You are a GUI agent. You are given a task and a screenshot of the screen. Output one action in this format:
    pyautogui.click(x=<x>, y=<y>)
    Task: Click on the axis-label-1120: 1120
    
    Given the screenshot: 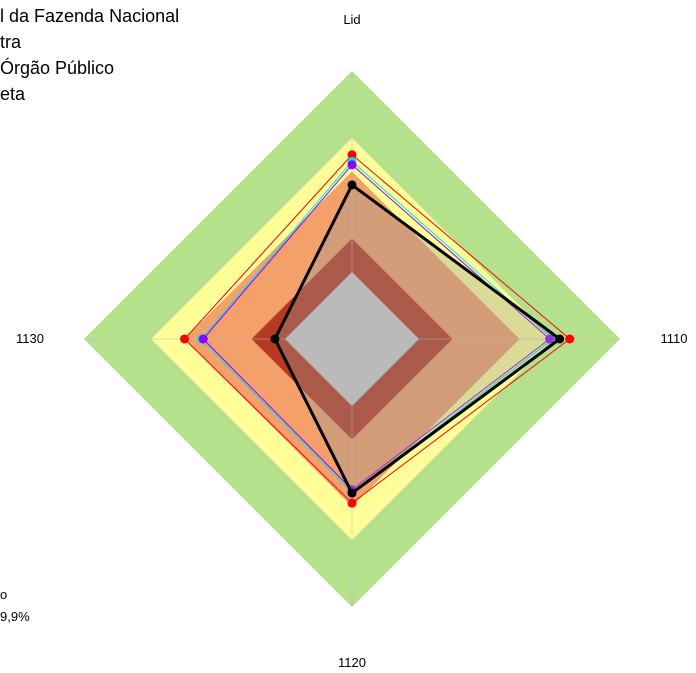 What is the action you would take?
    pyautogui.click(x=352, y=662)
    